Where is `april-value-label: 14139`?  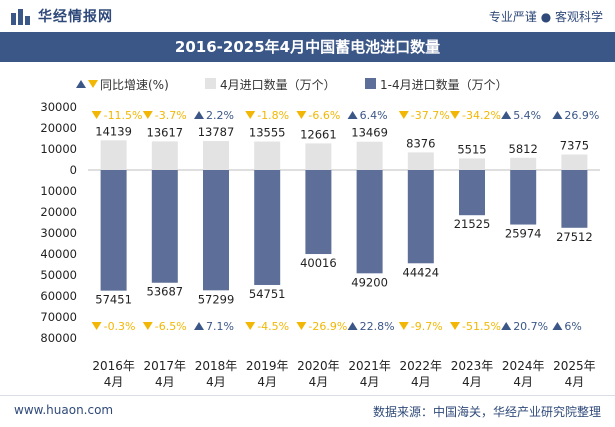 april-value-label: 14139 is located at coordinates (113, 131).